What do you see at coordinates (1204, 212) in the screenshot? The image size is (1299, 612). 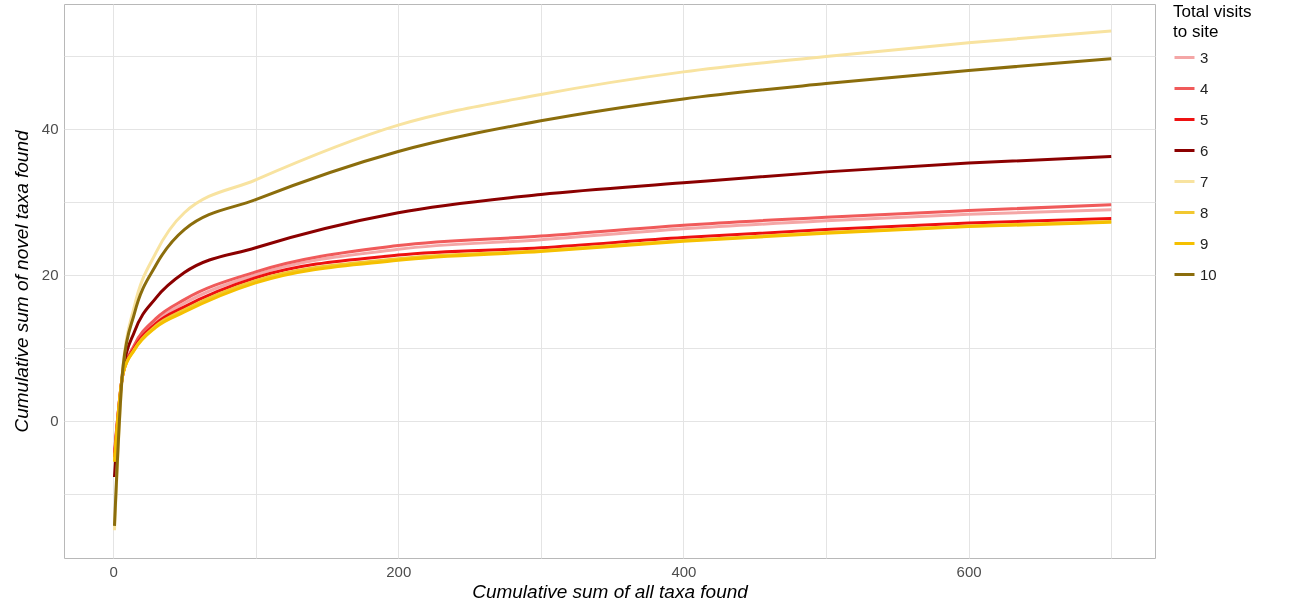 I see `legend-label: 8` at bounding box center [1204, 212].